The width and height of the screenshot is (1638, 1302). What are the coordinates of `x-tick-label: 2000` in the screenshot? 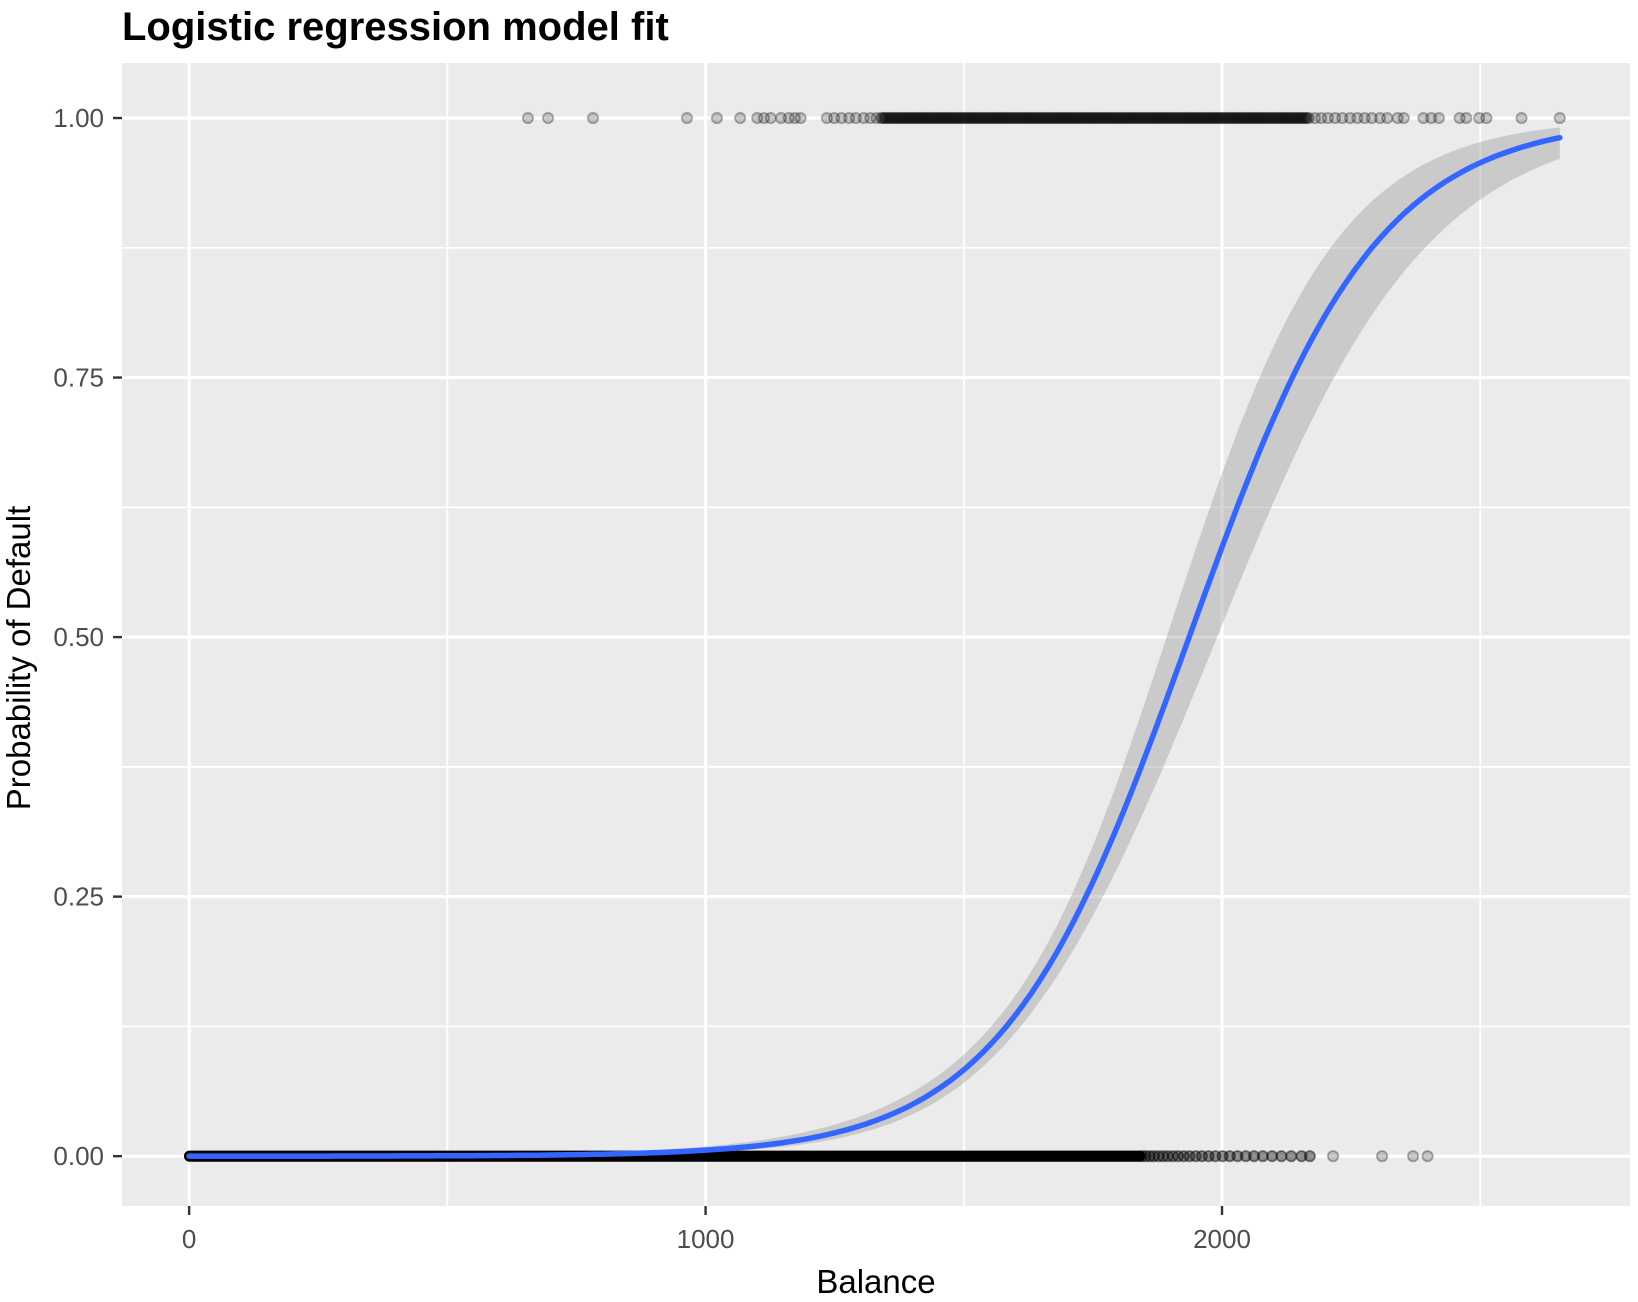 It's located at (1222, 1239).